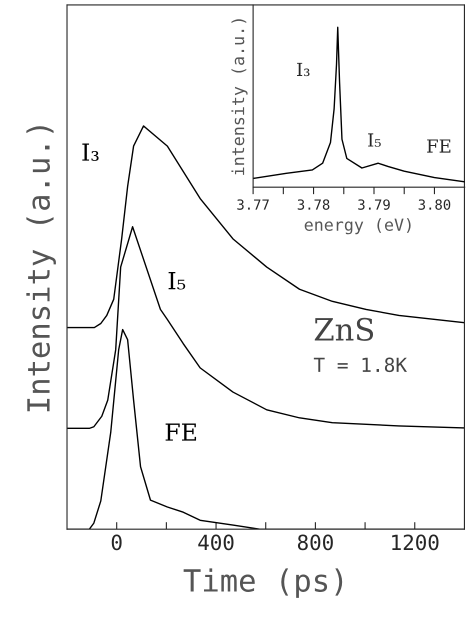 The width and height of the screenshot is (467, 624). What do you see at coordinates (41, 269) in the screenshot?
I see `y-axis-title: Intensity (a.u.)` at bounding box center [41, 269].